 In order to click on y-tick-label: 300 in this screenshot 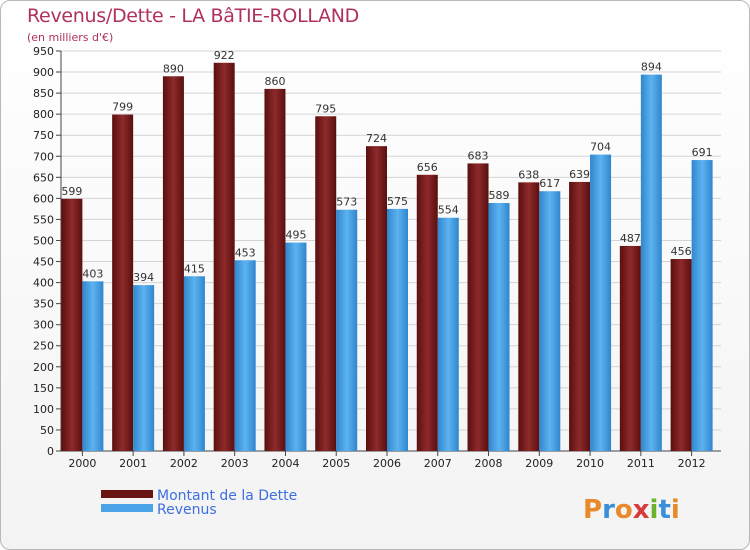, I will do `click(43, 325)`.